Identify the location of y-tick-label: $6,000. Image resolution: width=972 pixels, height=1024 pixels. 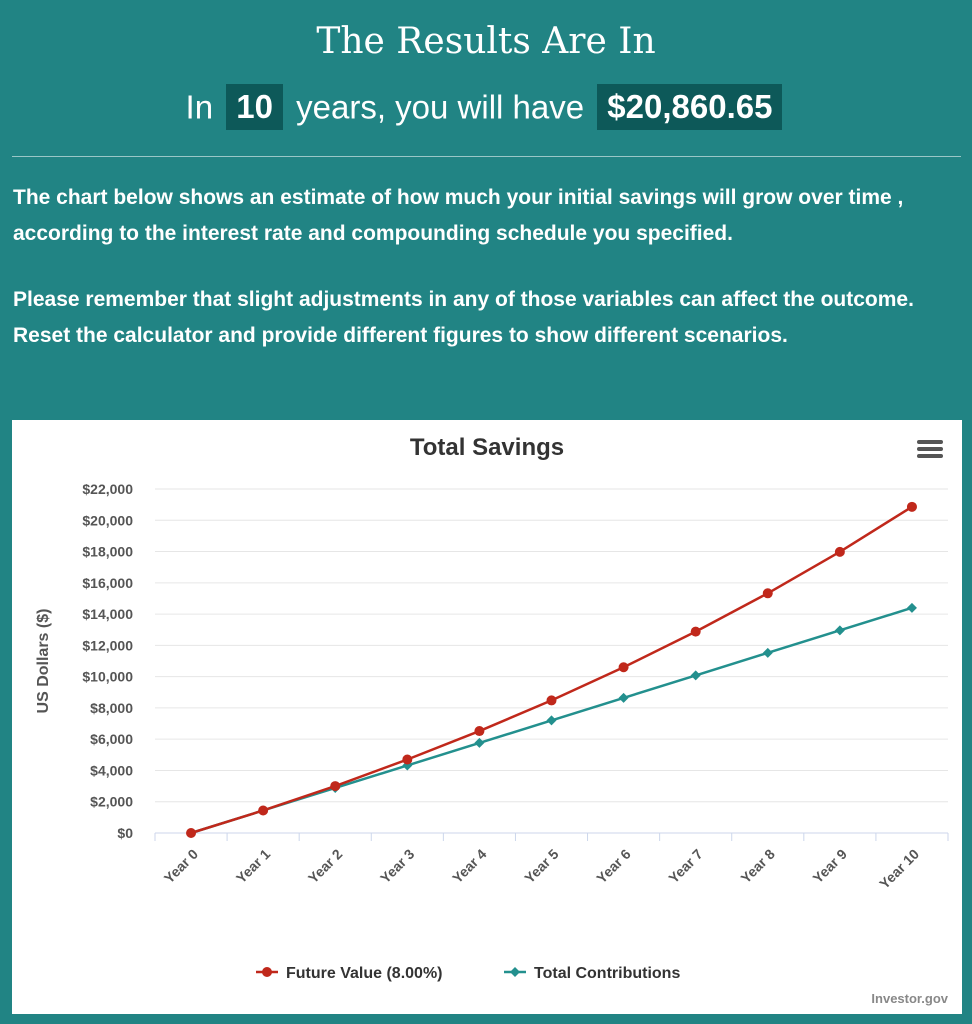
(111, 739).